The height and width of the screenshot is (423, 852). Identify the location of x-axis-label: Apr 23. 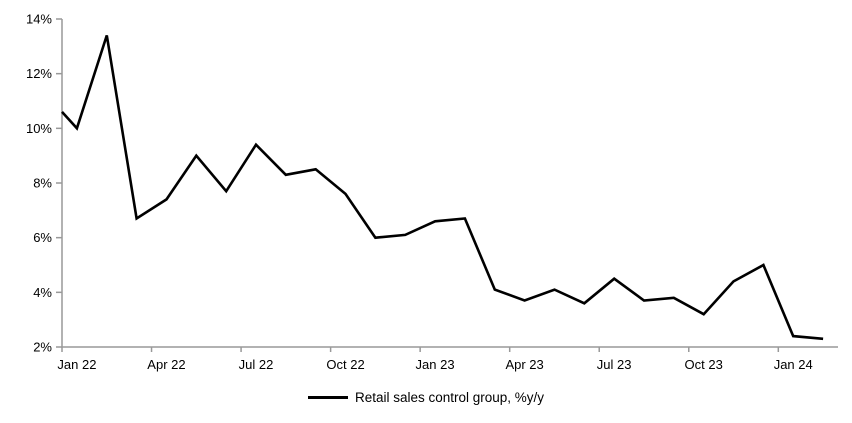
(524, 364).